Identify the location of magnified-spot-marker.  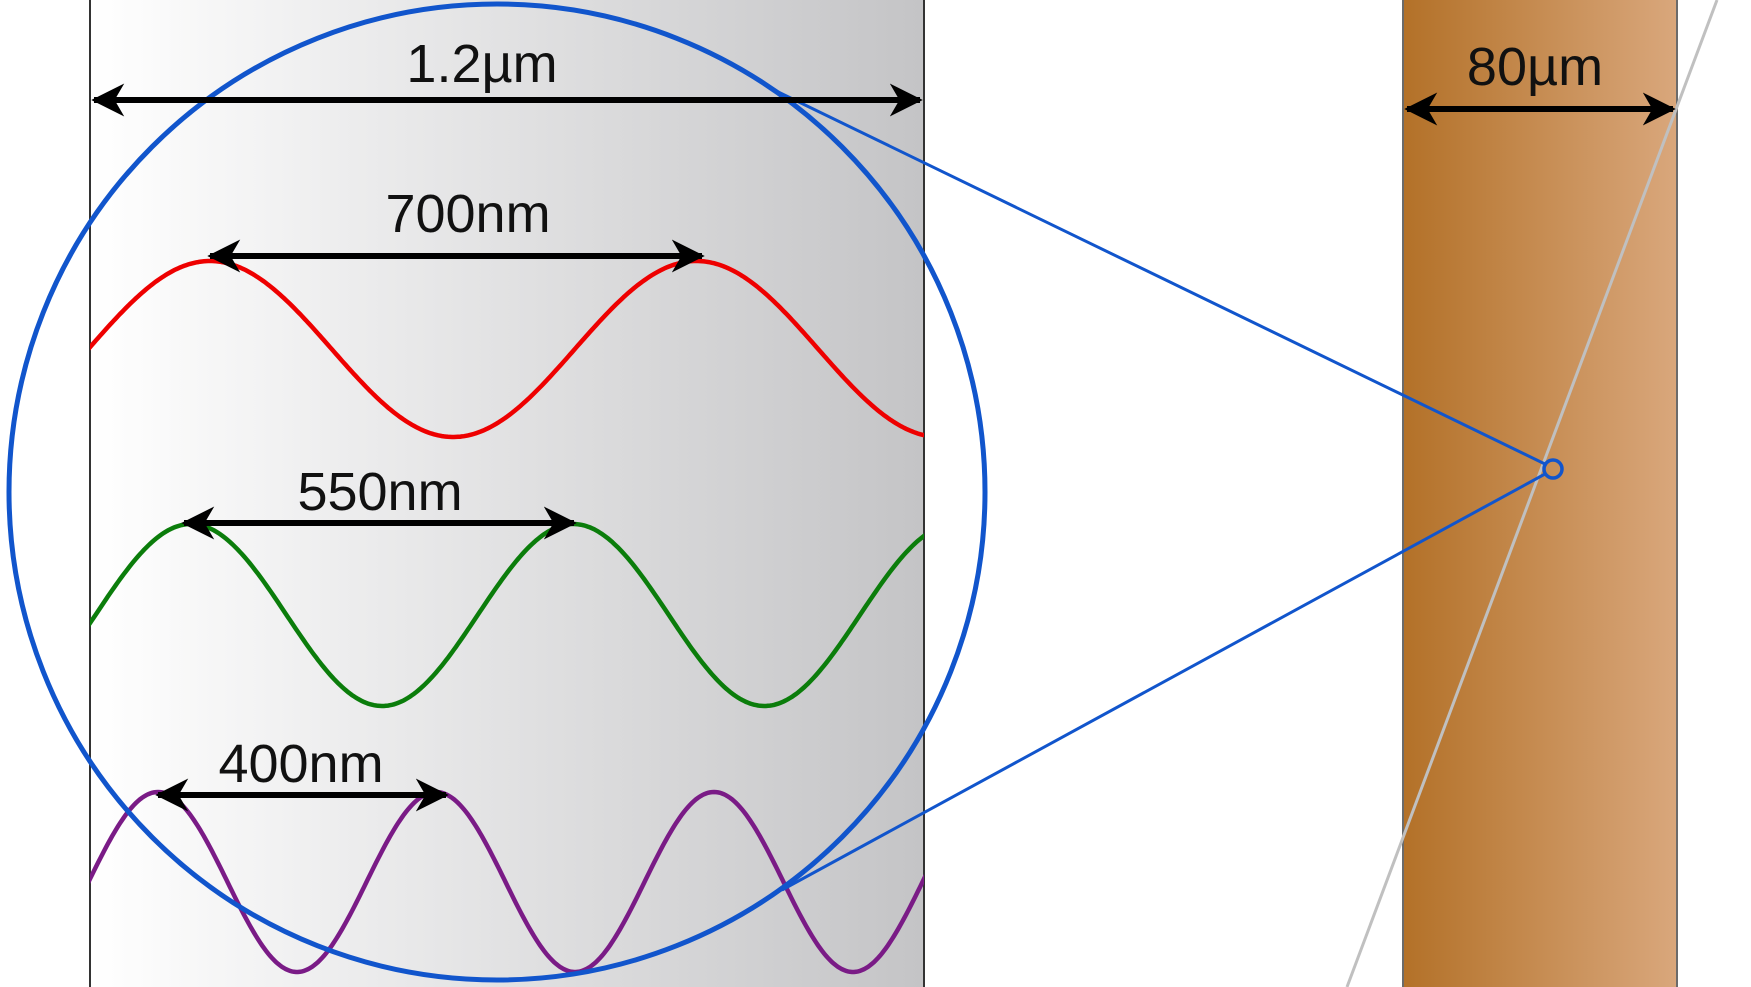
(1553, 469).